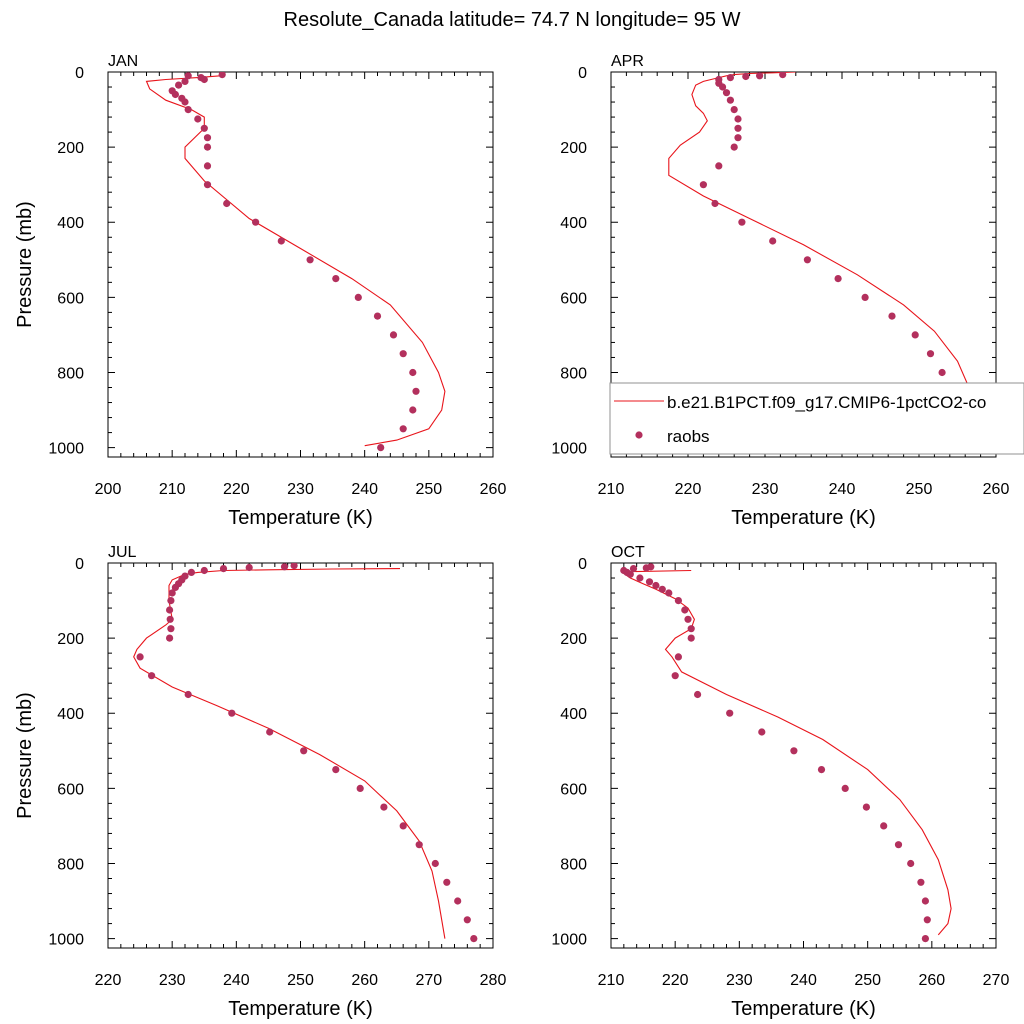  What do you see at coordinates (688, 489) in the screenshot?
I see `x-tick-label: 220` at bounding box center [688, 489].